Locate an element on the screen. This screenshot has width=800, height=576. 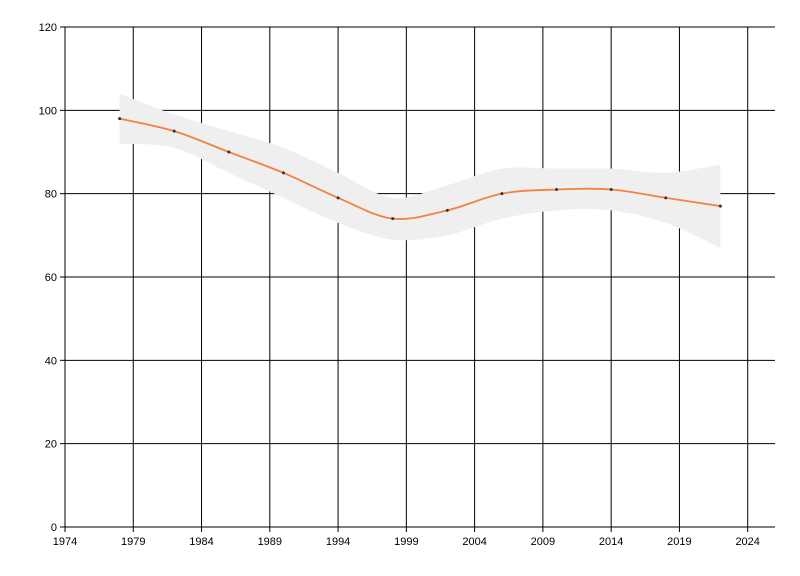
x-tick-label: 1999 is located at coordinates (406, 542).